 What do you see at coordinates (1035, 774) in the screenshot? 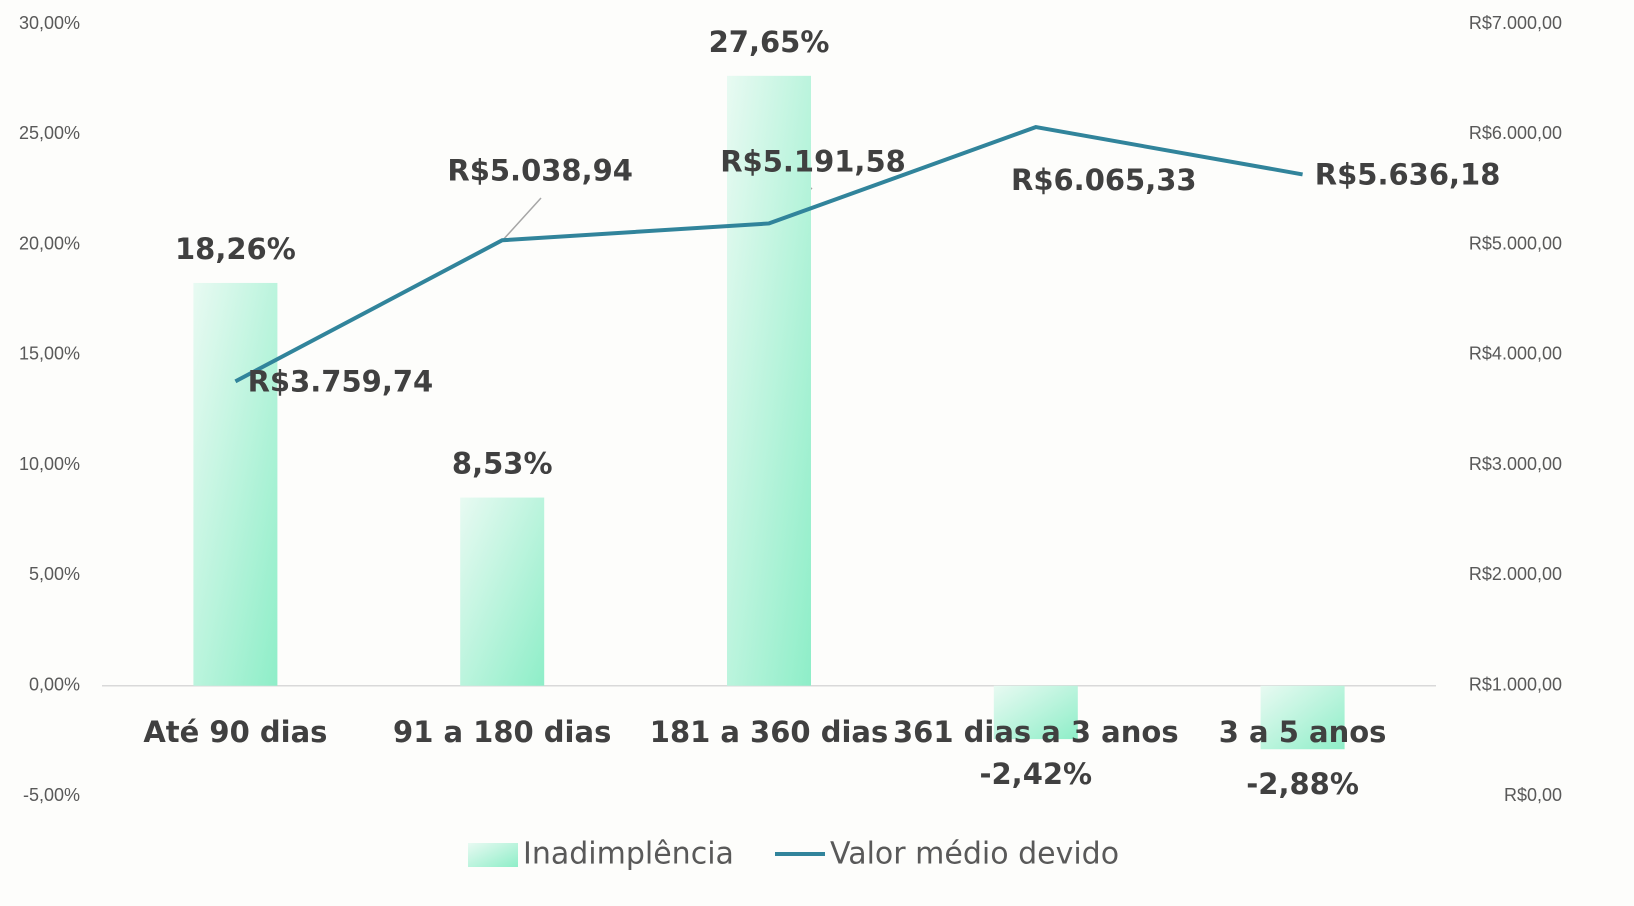
I see `data-label: -2,42%` at bounding box center [1035, 774].